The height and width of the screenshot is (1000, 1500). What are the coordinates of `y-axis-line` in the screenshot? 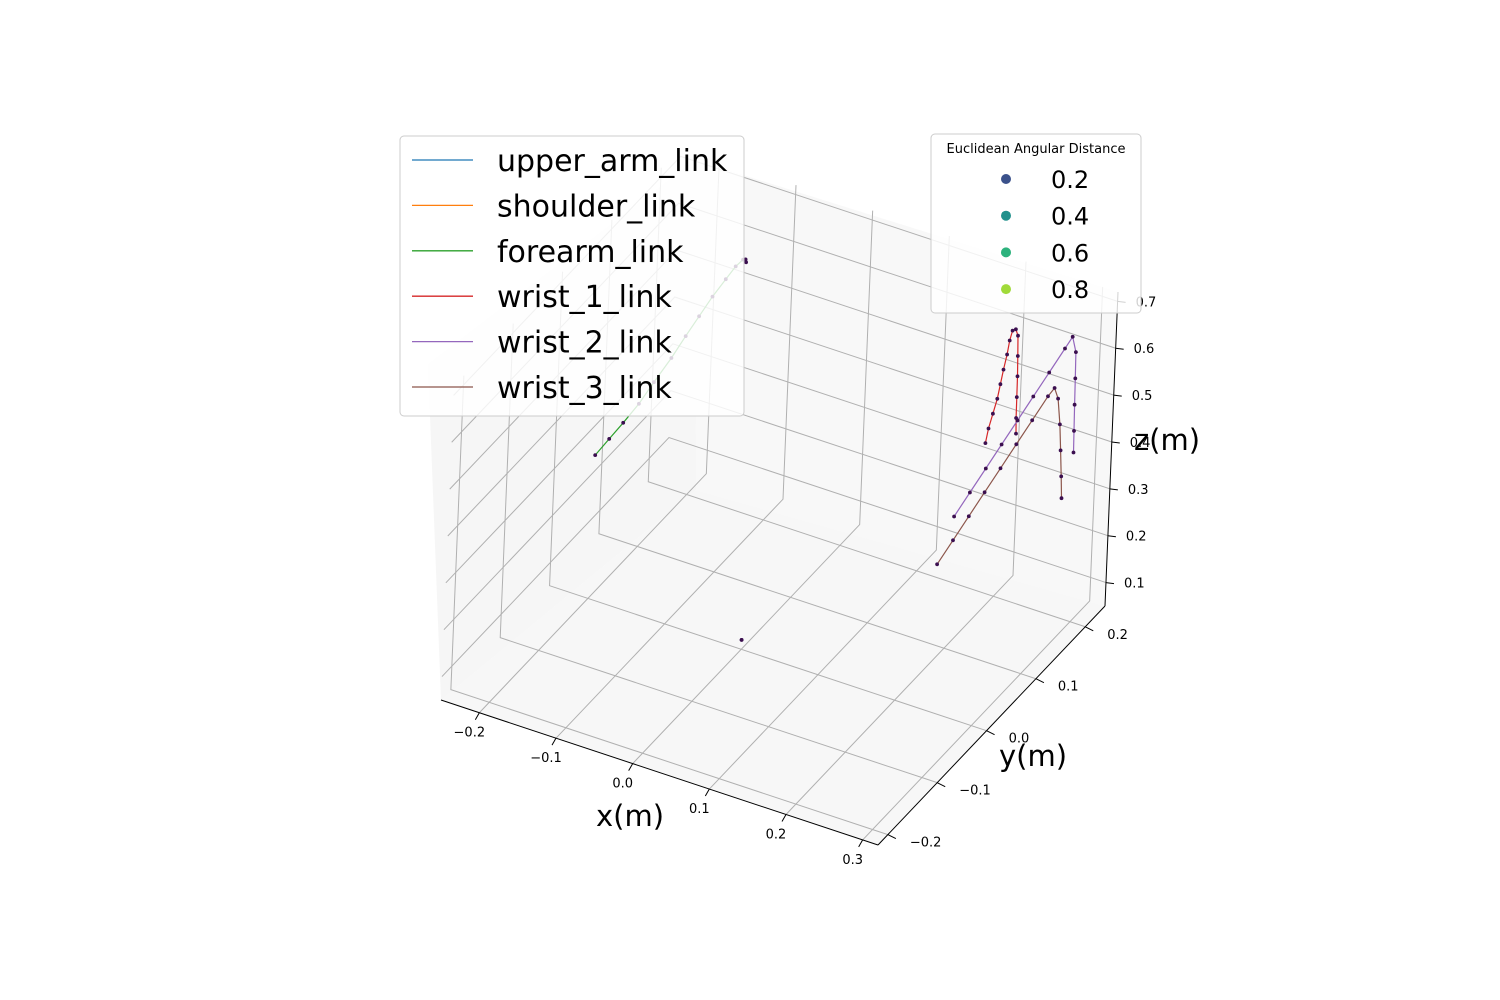 It's located at (991, 725).